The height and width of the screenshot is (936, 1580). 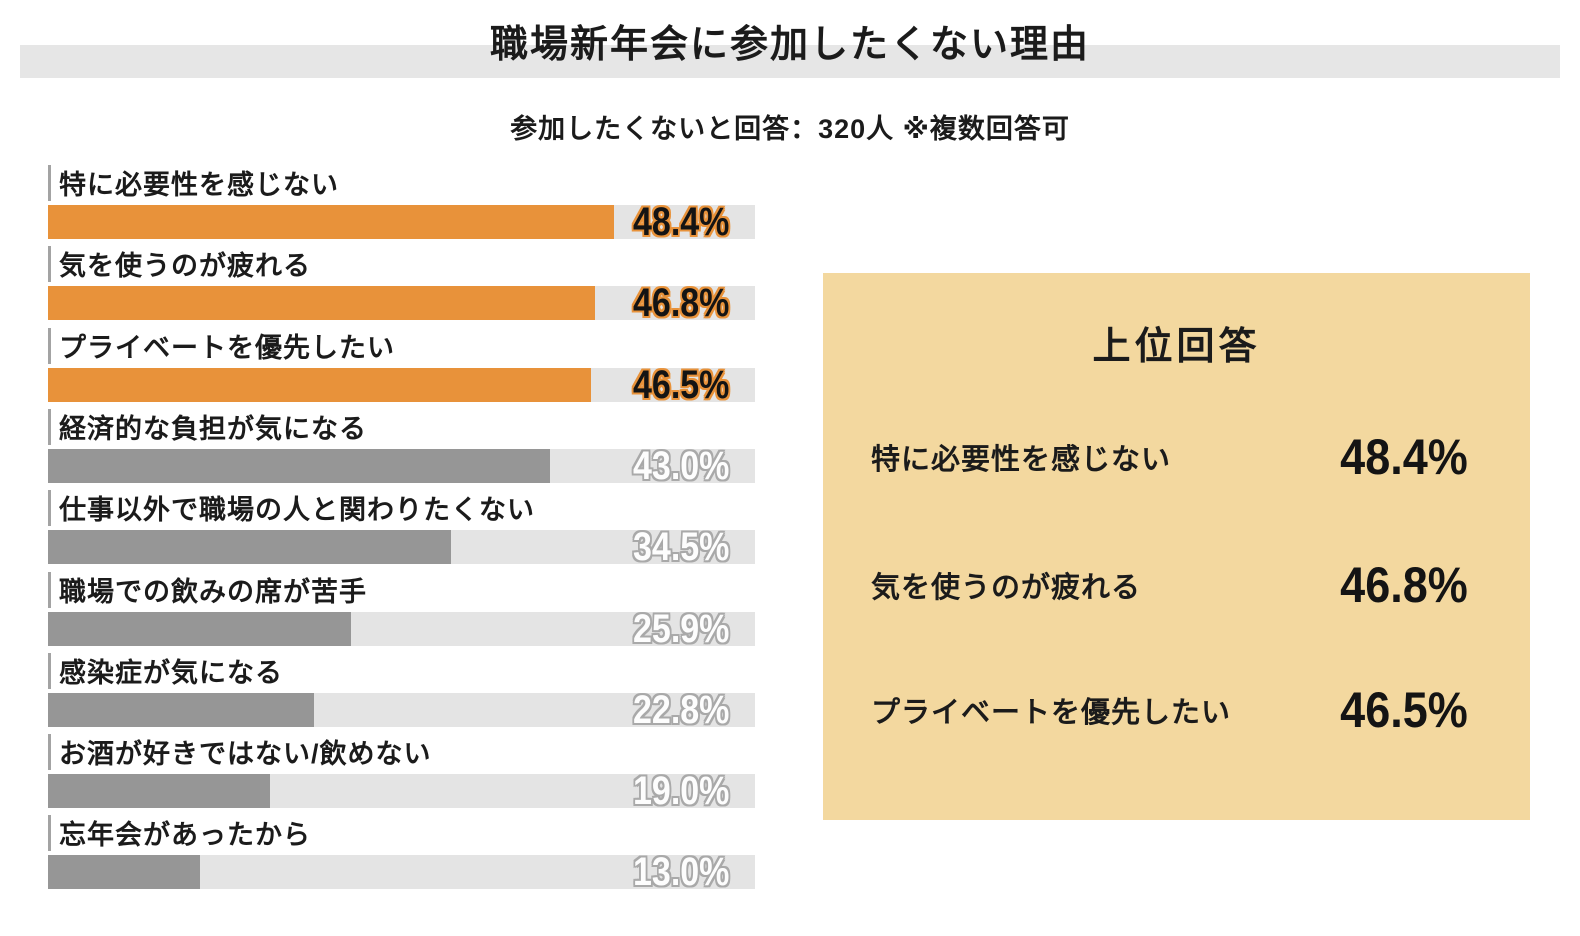 I want to click on bar-category-label: 特に必要性を感じない, so click(x=199, y=185).